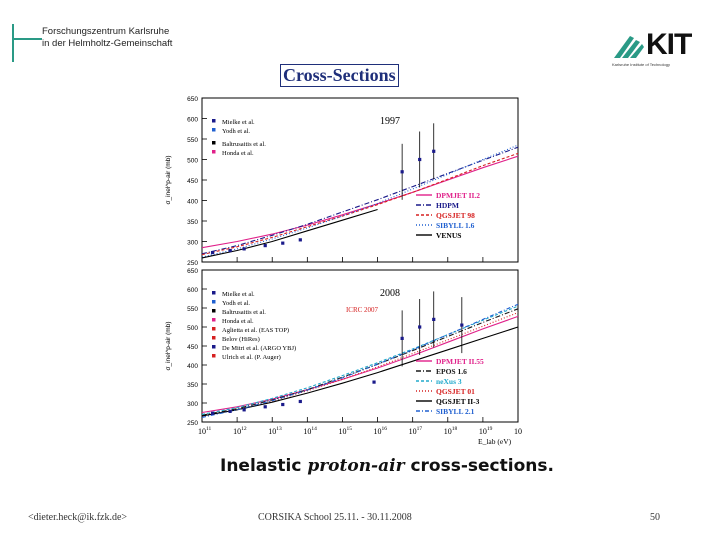  Describe the element at coordinates (275, 431) in the screenshot. I see `x-tick-label: 1013` at that location.